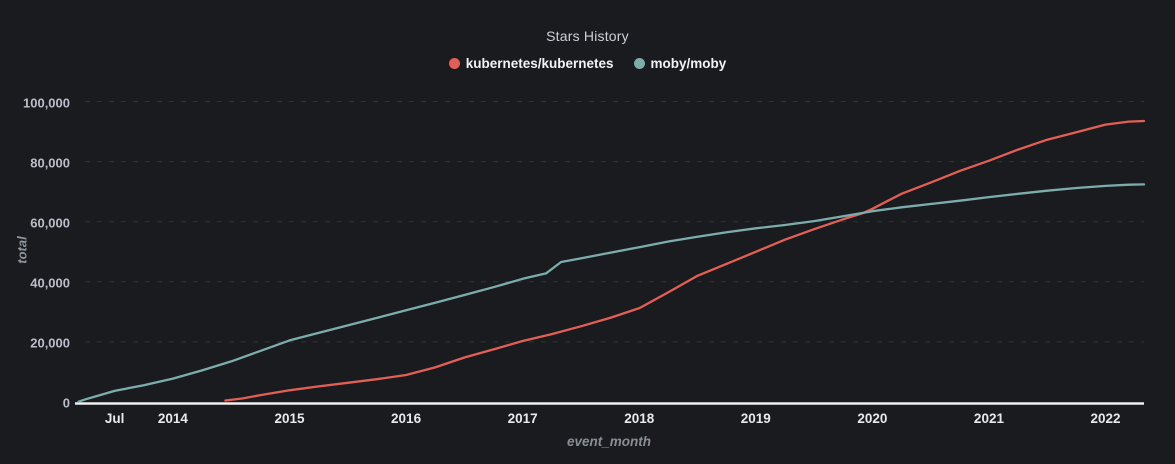  Describe the element at coordinates (46, 102) in the screenshot. I see `y-tick-label: 100,000` at that location.